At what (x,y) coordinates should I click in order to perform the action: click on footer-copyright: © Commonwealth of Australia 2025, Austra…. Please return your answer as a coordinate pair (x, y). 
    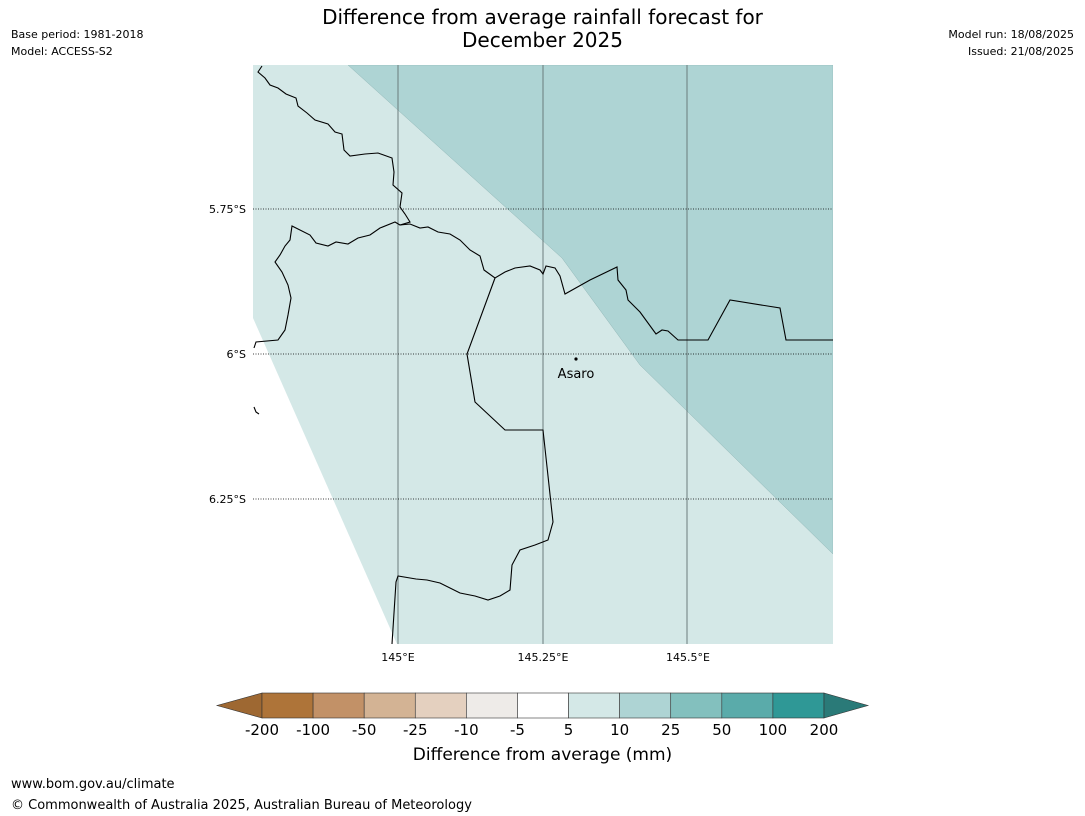
    Looking at the image, I should click on (241, 805).